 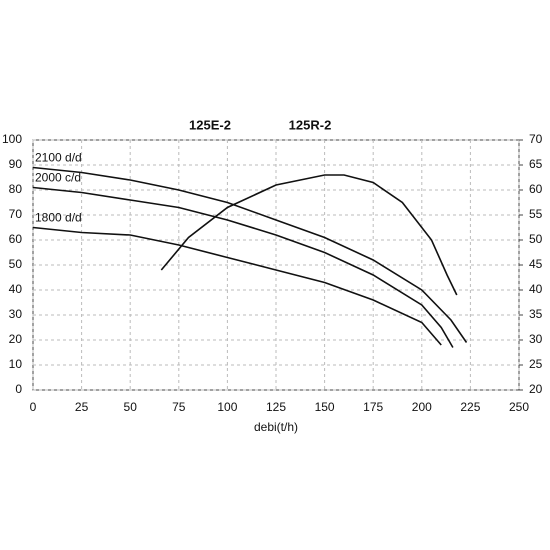 I want to click on x-tick-label: 25, so click(x=82, y=407).